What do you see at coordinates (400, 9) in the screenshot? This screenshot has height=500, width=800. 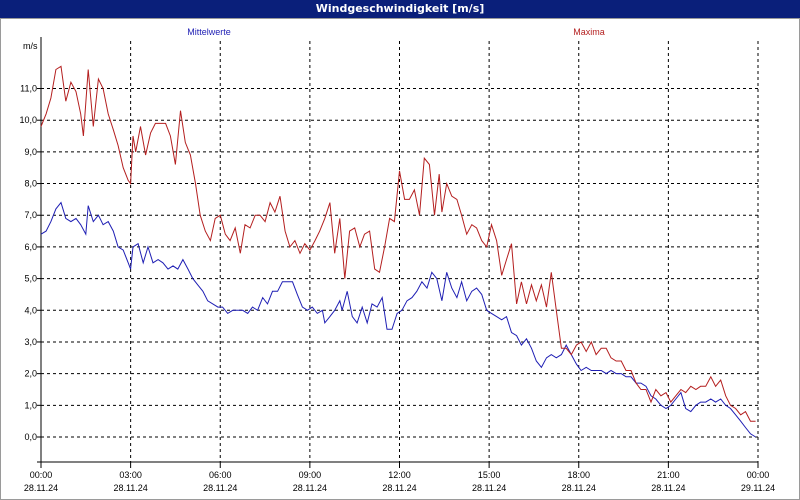 I see `window-title: Windgeschwindigkeit [m/s]` at bounding box center [400, 9].